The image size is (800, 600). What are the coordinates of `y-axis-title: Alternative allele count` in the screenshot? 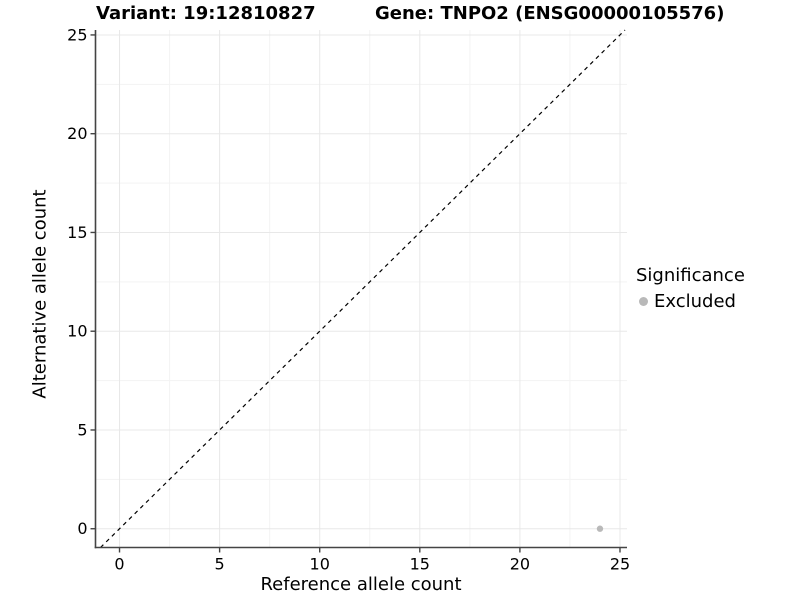 It's located at (40, 294).